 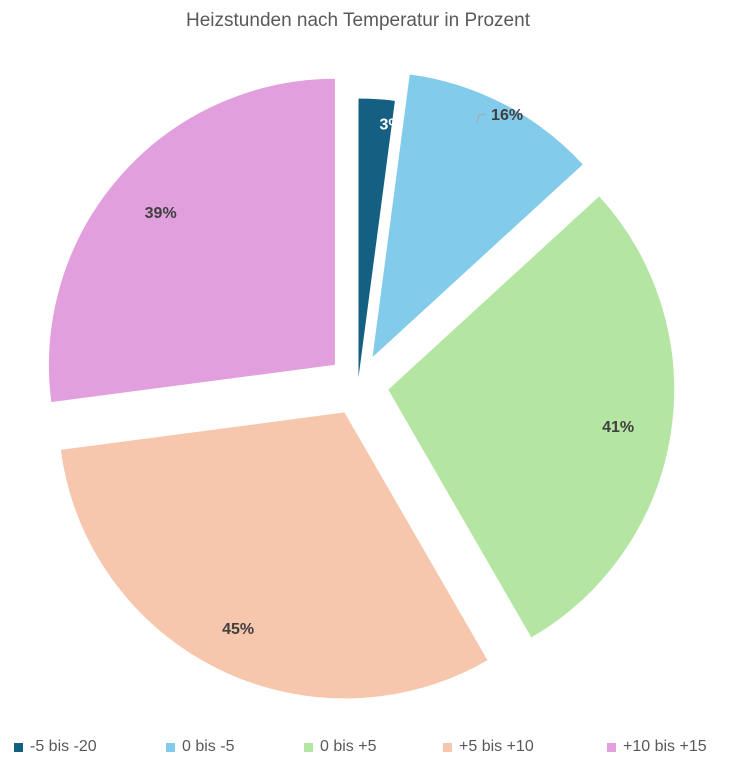 I want to click on leader-line, so click(x=481, y=118).